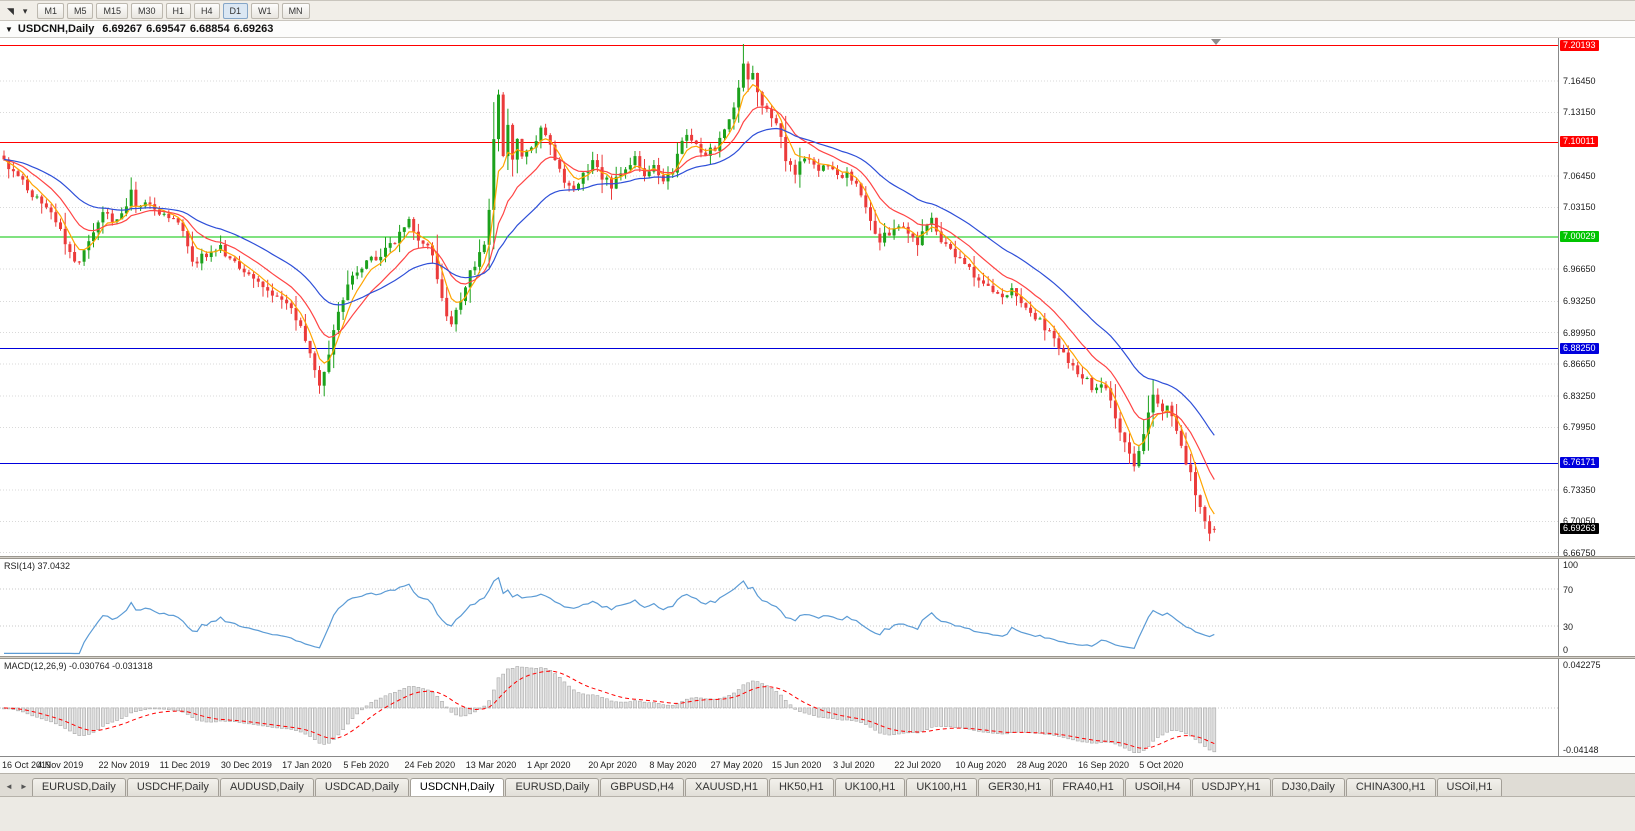  What do you see at coordinates (1568, 589) in the screenshot?
I see `rsi-axis-tick: 70` at bounding box center [1568, 589].